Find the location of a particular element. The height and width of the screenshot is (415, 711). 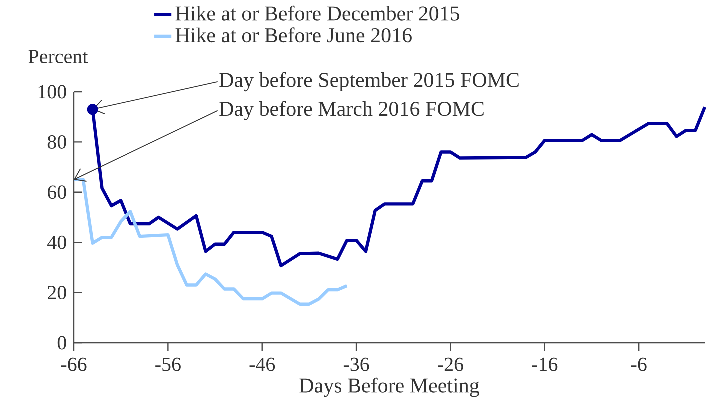

x-tick-label: -36 is located at coordinates (357, 365).